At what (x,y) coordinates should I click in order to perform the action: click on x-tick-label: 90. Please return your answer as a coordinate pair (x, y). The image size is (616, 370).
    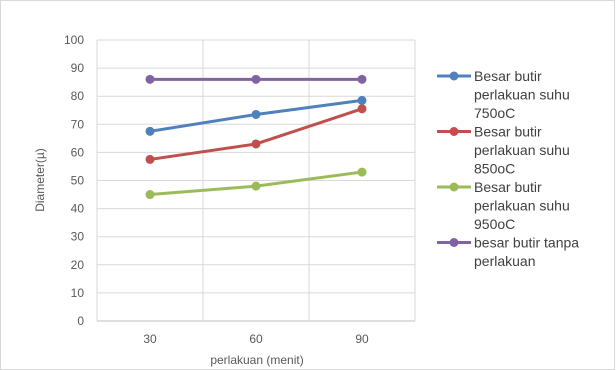
    Looking at the image, I should click on (362, 339).